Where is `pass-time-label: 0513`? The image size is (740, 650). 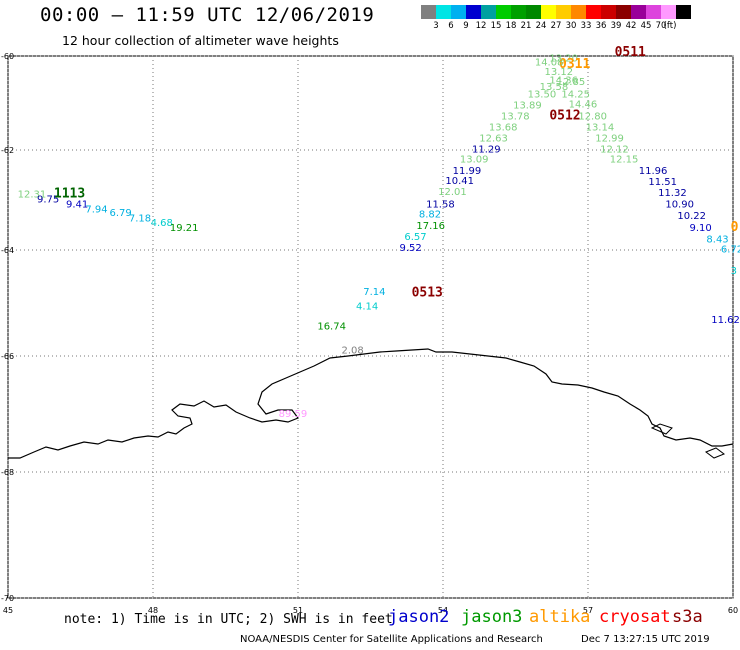
pass-time-label: 0513 is located at coordinates (427, 293).